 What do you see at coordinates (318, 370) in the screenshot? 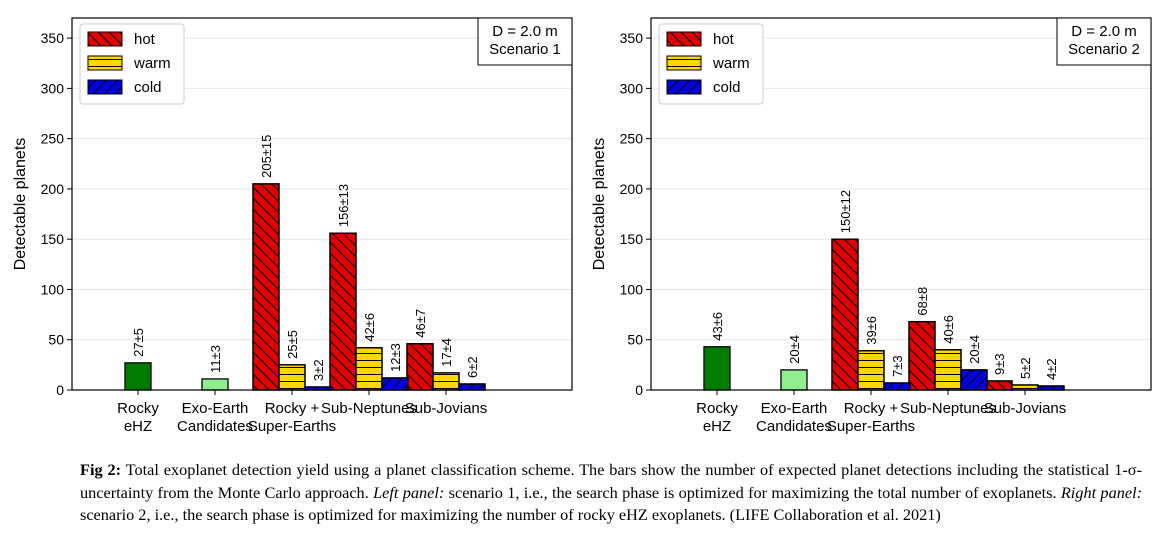
I see `bar-value-label: 3±2` at bounding box center [318, 370].